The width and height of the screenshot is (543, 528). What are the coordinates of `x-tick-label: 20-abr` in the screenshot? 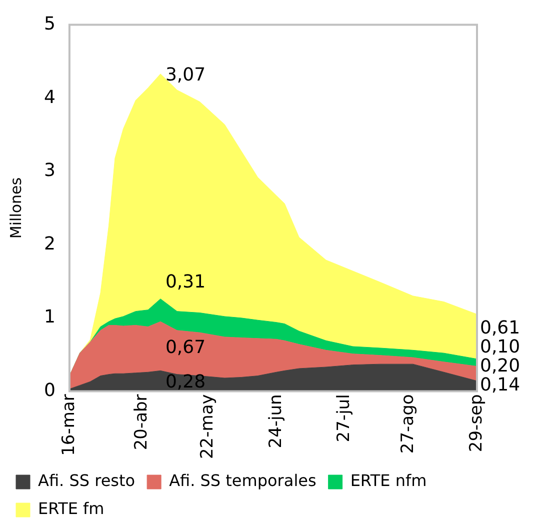 It's located at (141, 422).